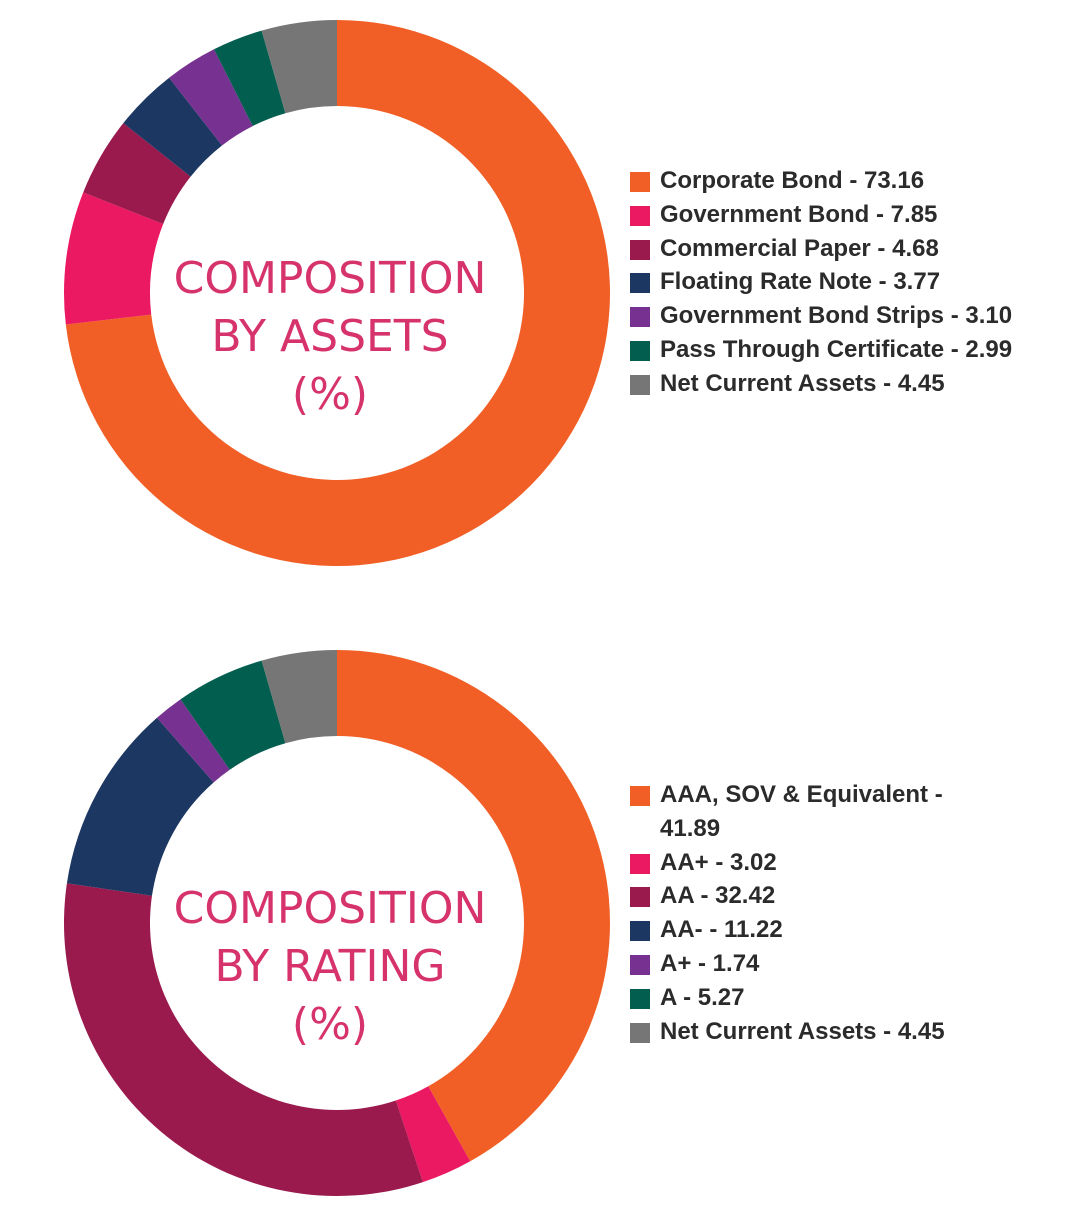 Image resolution: width=1085 pixels, height=1225 pixels. I want to click on legend-item-government-bond: Government Bond - 7.85, so click(850, 215).